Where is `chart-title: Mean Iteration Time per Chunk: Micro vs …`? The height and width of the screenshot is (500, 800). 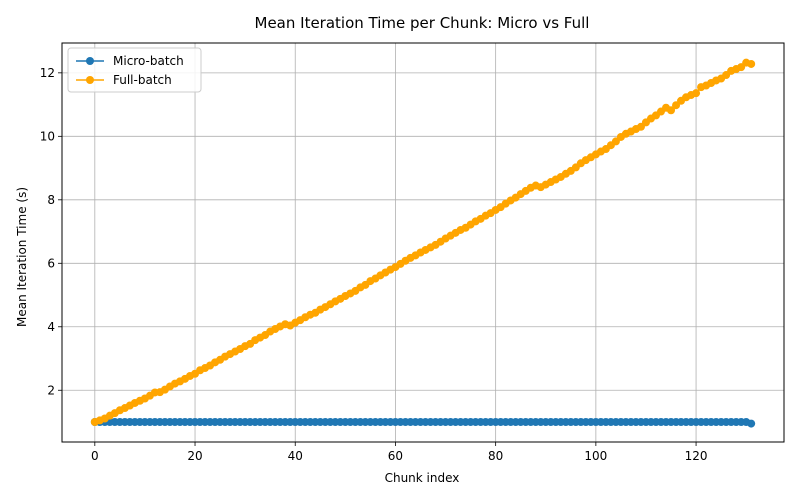
chart-title: Mean Iteration Time per Chunk: Micro vs … is located at coordinates (422, 23).